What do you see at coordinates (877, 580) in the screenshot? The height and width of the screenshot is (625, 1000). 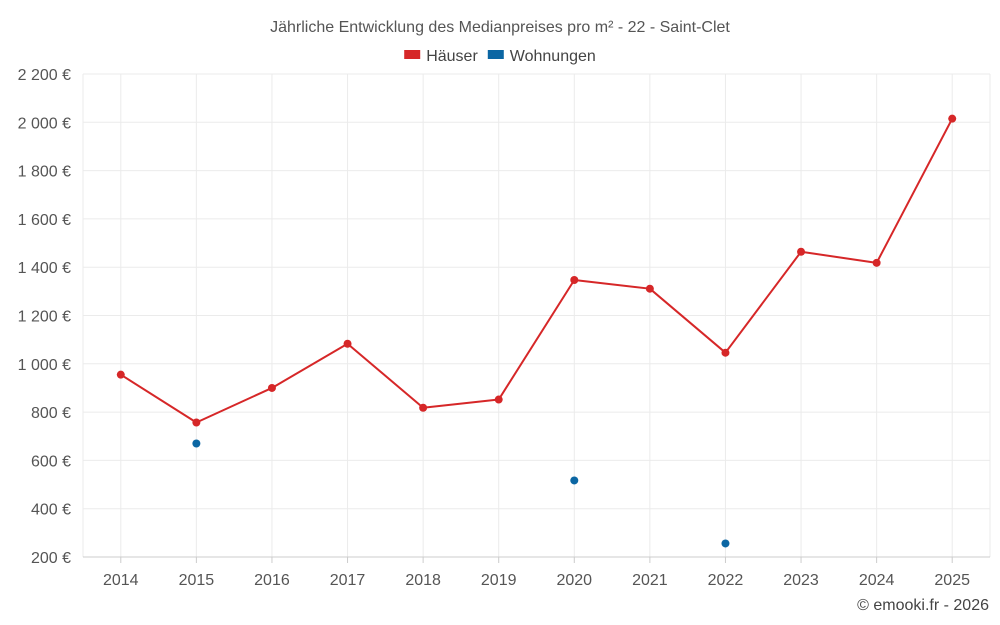 I see `x-tick-label: 2024` at bounding box center [877, 580].